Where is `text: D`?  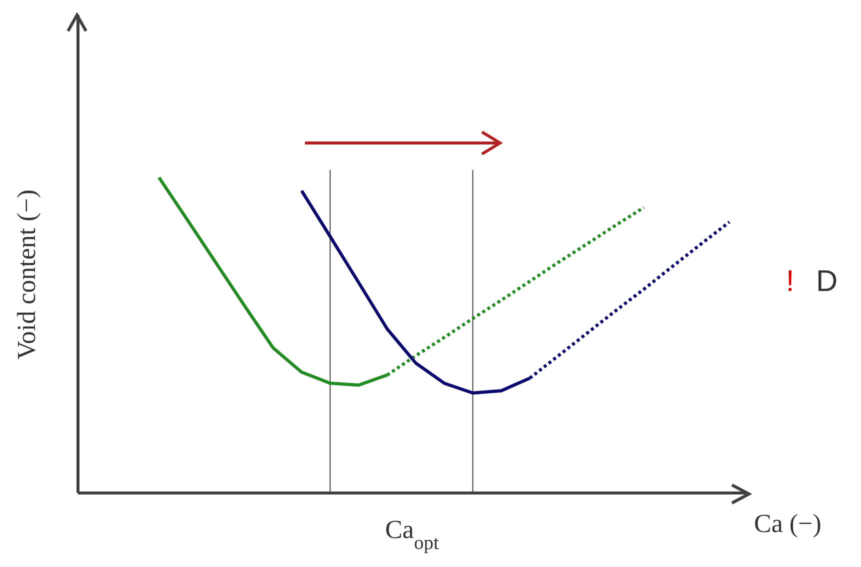 text: D is located at coordinates (827, 281).